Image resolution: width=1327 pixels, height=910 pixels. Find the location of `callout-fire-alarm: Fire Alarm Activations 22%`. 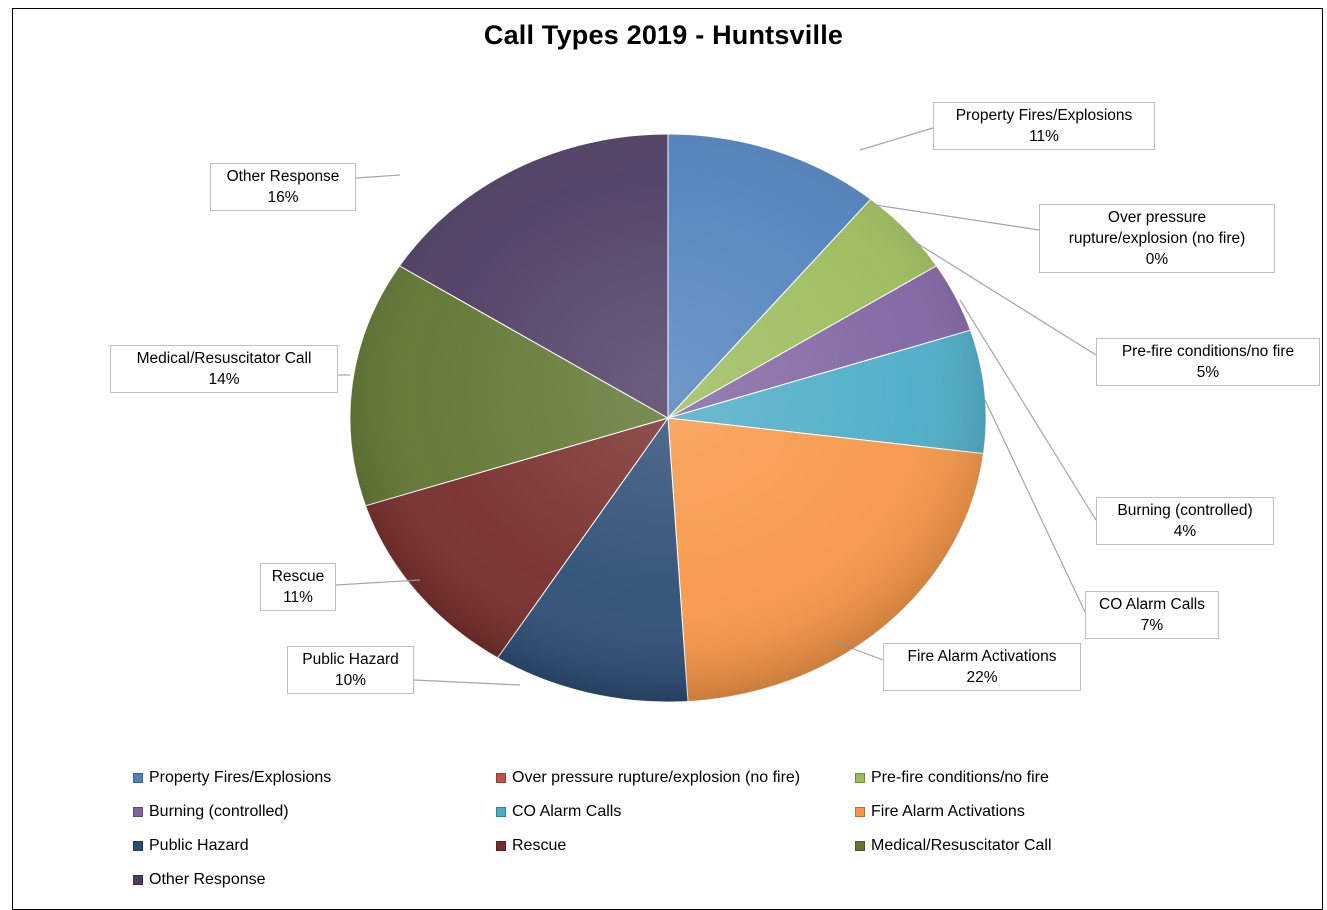

callout-fire-alarm: Fire Alarm Activations 22% is located at coordinates (982, 667).